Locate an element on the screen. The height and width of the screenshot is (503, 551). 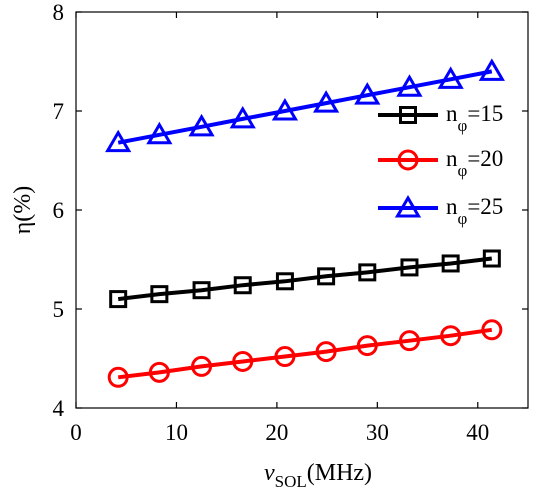
legend-marker-triangle is located at coordinates (408, 206).